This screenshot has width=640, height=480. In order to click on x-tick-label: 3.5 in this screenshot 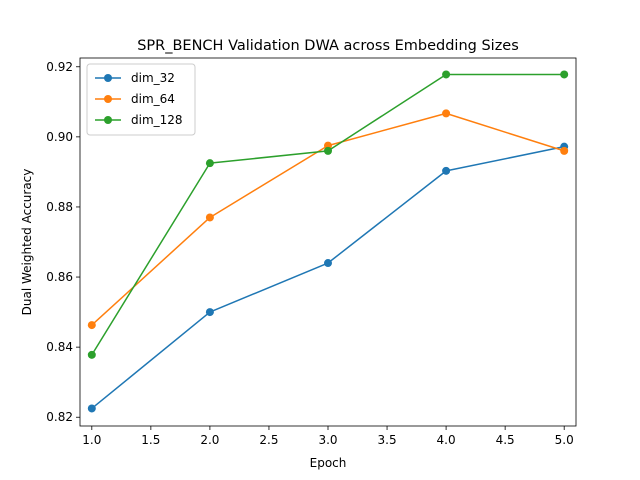, I will do `click(387, 440)`.